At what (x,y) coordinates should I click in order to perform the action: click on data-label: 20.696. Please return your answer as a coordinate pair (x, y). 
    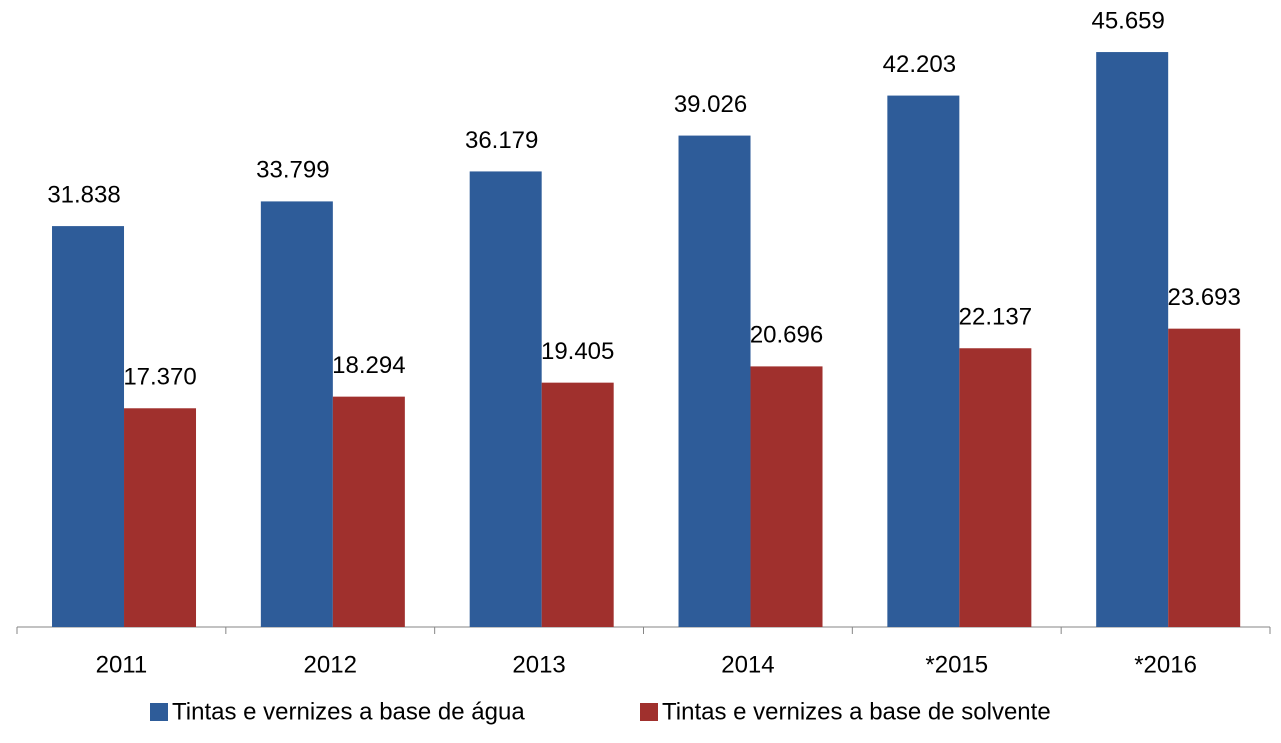
    Looking at the image, I should click on (786, 335).